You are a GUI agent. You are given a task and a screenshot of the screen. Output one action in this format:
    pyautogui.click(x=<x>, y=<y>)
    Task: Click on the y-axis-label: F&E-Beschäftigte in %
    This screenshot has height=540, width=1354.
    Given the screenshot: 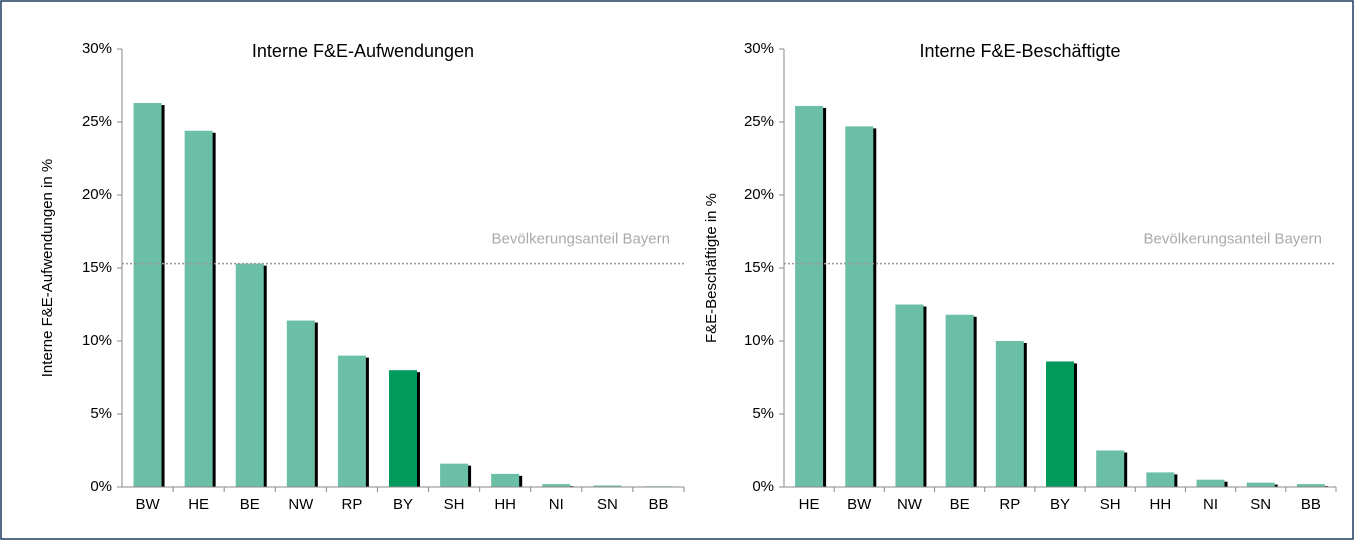 What is the action you would take?
    pyautogui.click(x=711, y=268)
    